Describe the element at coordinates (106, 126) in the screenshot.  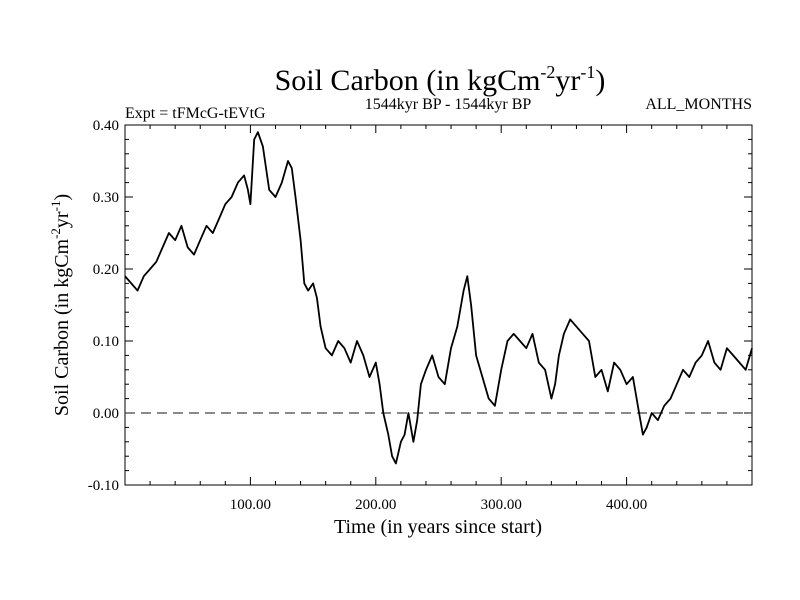
I see `y-tick-label: 0.40` at that location.